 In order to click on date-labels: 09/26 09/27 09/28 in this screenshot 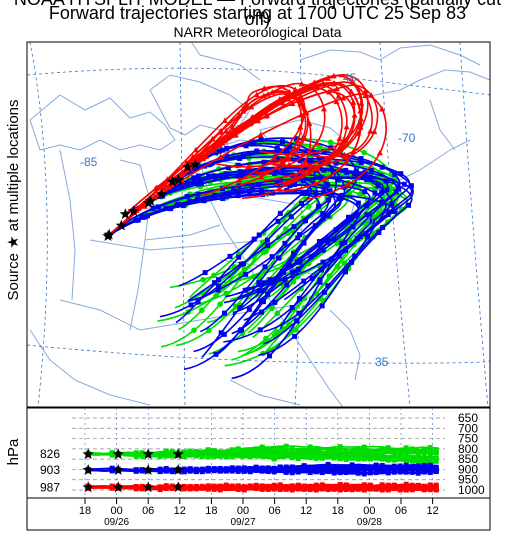, I will do `click(243, 522)`.